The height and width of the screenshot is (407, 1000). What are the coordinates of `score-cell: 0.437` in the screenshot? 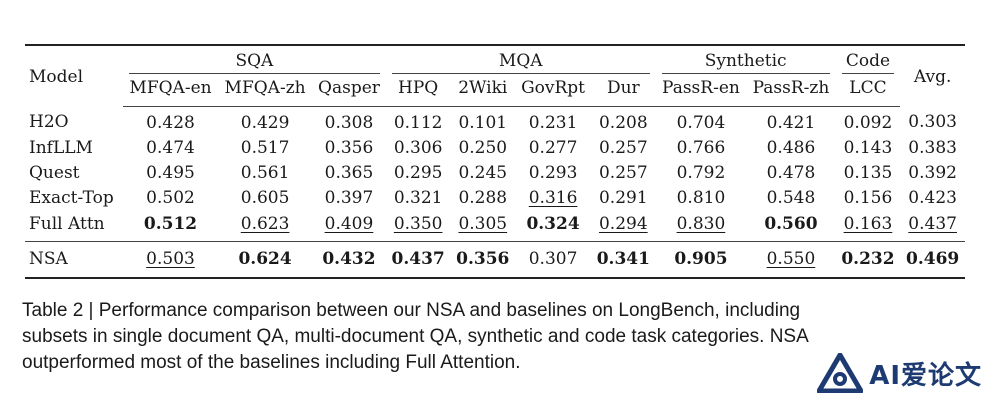 It's located at (932, 226).